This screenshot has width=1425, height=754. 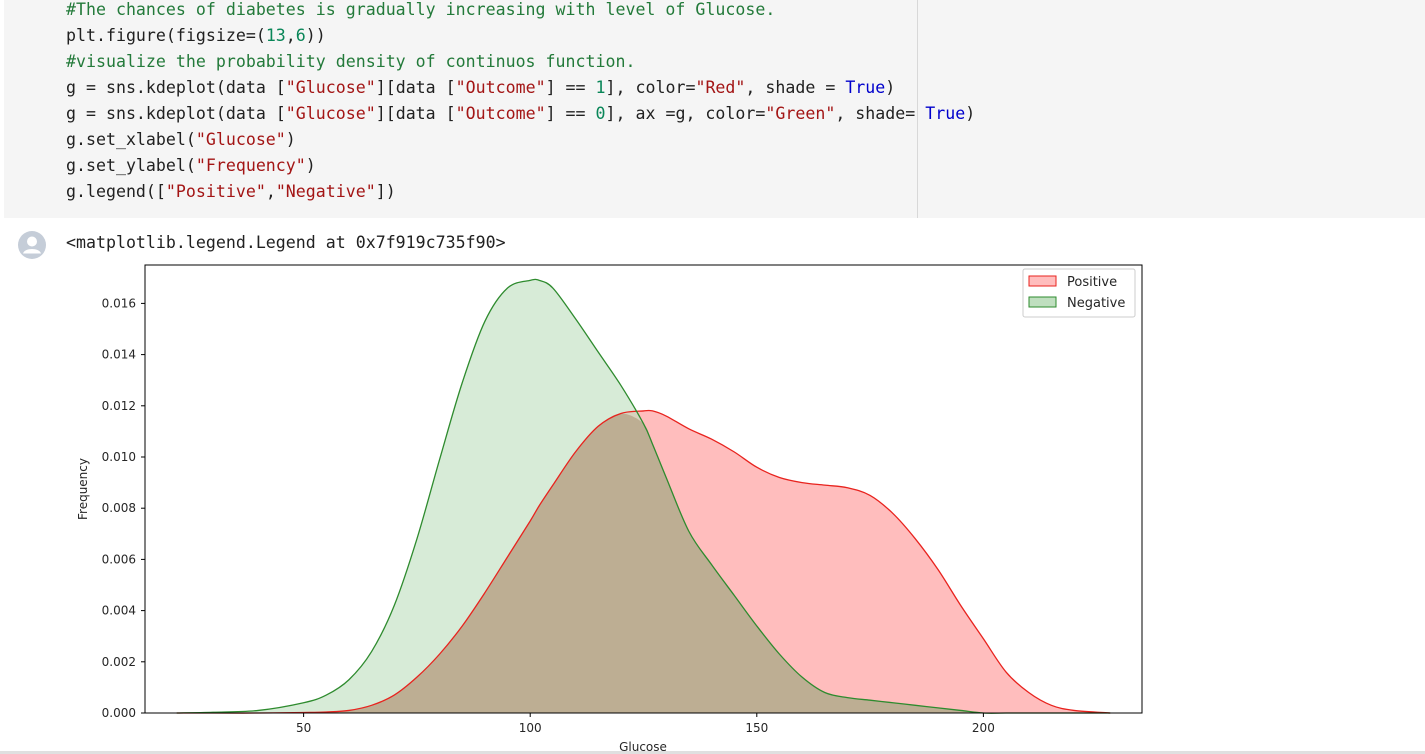 What do you see at coordinates (520, 36) in the screenshot?
I see `code-line: plt.figure(figsize=(13,6))` at bounding box center [520, 36].